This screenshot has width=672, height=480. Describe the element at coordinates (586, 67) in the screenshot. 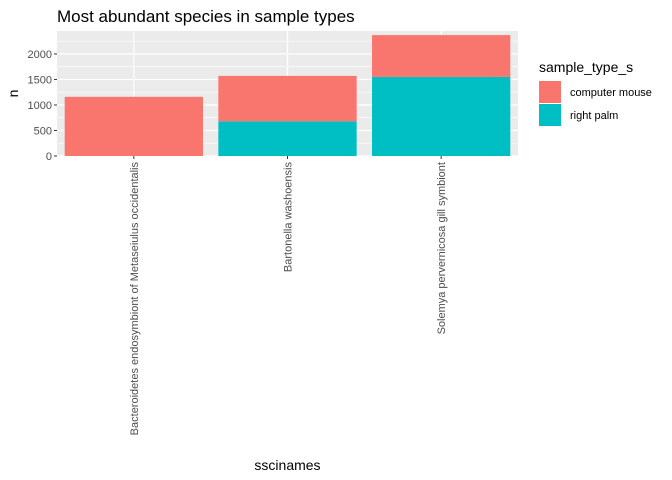

I see `legend-title: sample_type_s` at that location.